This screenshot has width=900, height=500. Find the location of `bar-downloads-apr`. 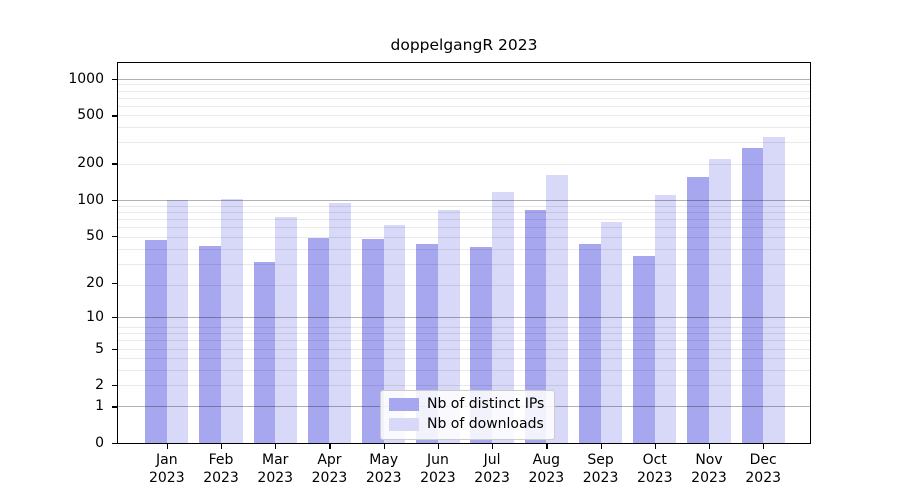

bar-downloads-apr is located at coordinates (340, 322).